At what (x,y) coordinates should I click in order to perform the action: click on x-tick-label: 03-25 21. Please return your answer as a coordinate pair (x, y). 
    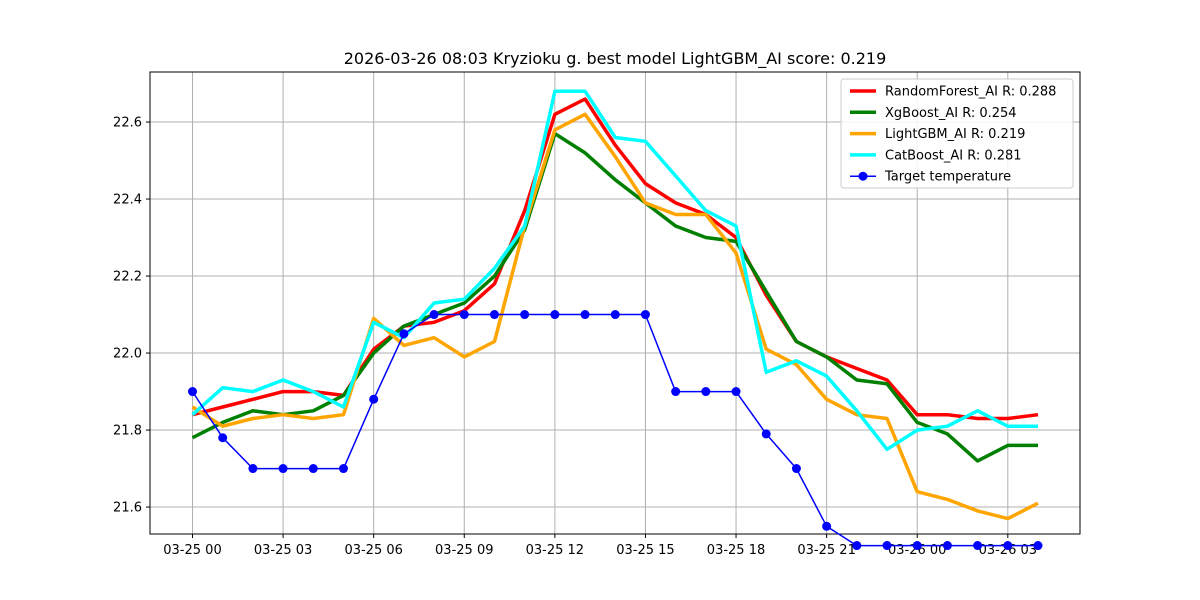
    Looking at the image, I should click on (826, 550).